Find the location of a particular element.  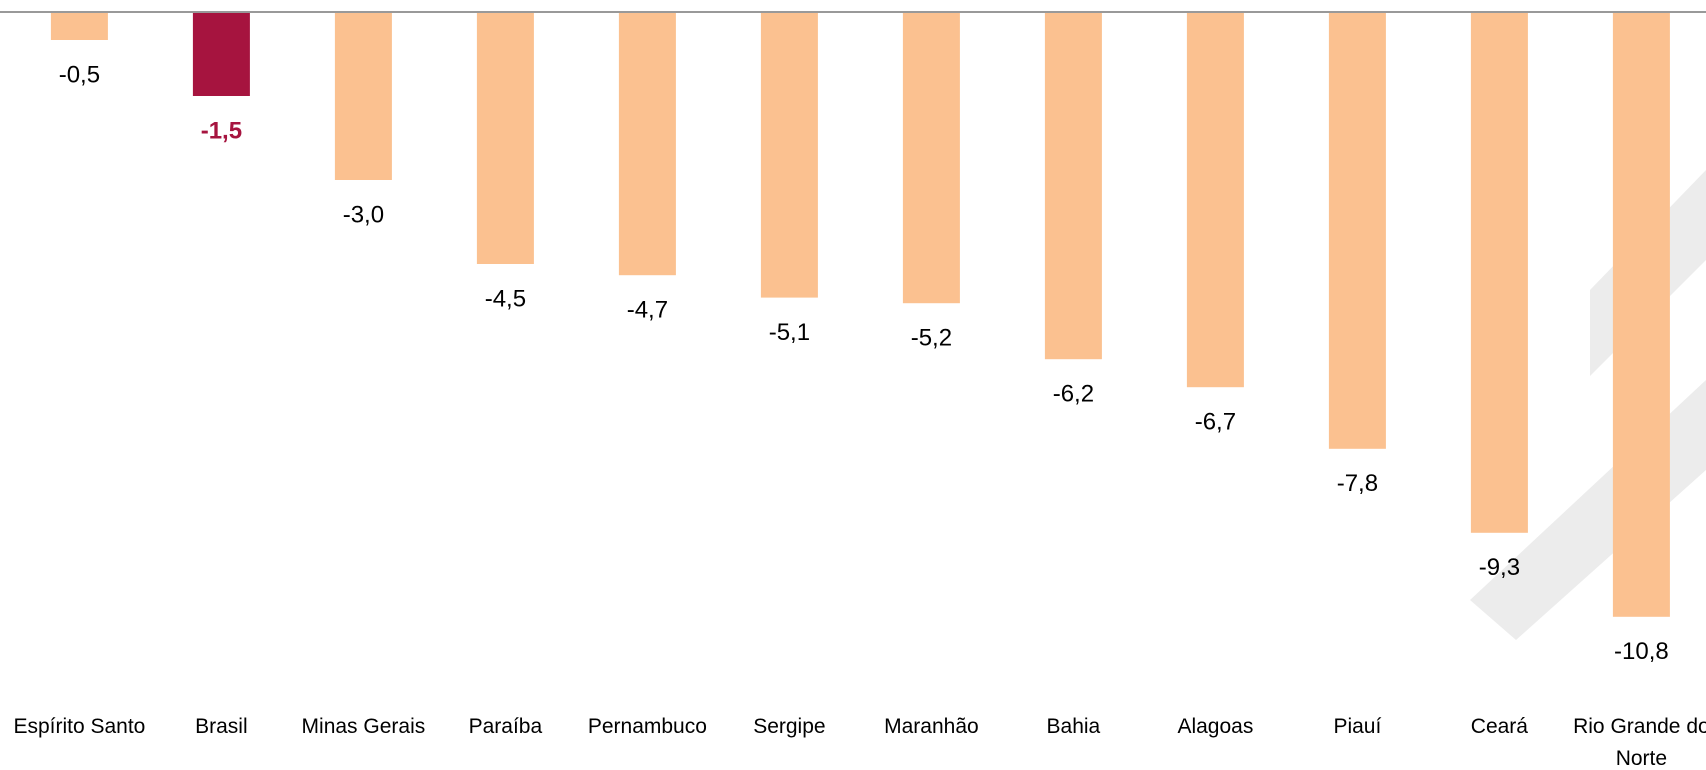

x-tick-label: Pernambuco is located at coordinates (647, 726).